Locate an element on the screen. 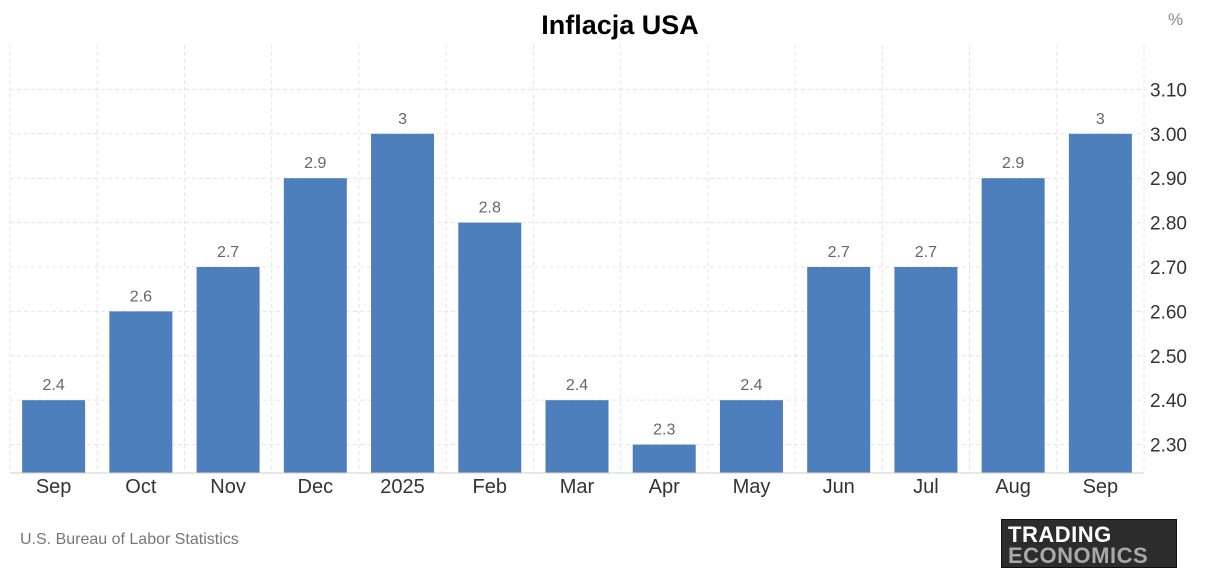 The width and height of the screenshot is (1210, 581). logo-line2: ECONOMICS is located at coordinates (1078, 555).